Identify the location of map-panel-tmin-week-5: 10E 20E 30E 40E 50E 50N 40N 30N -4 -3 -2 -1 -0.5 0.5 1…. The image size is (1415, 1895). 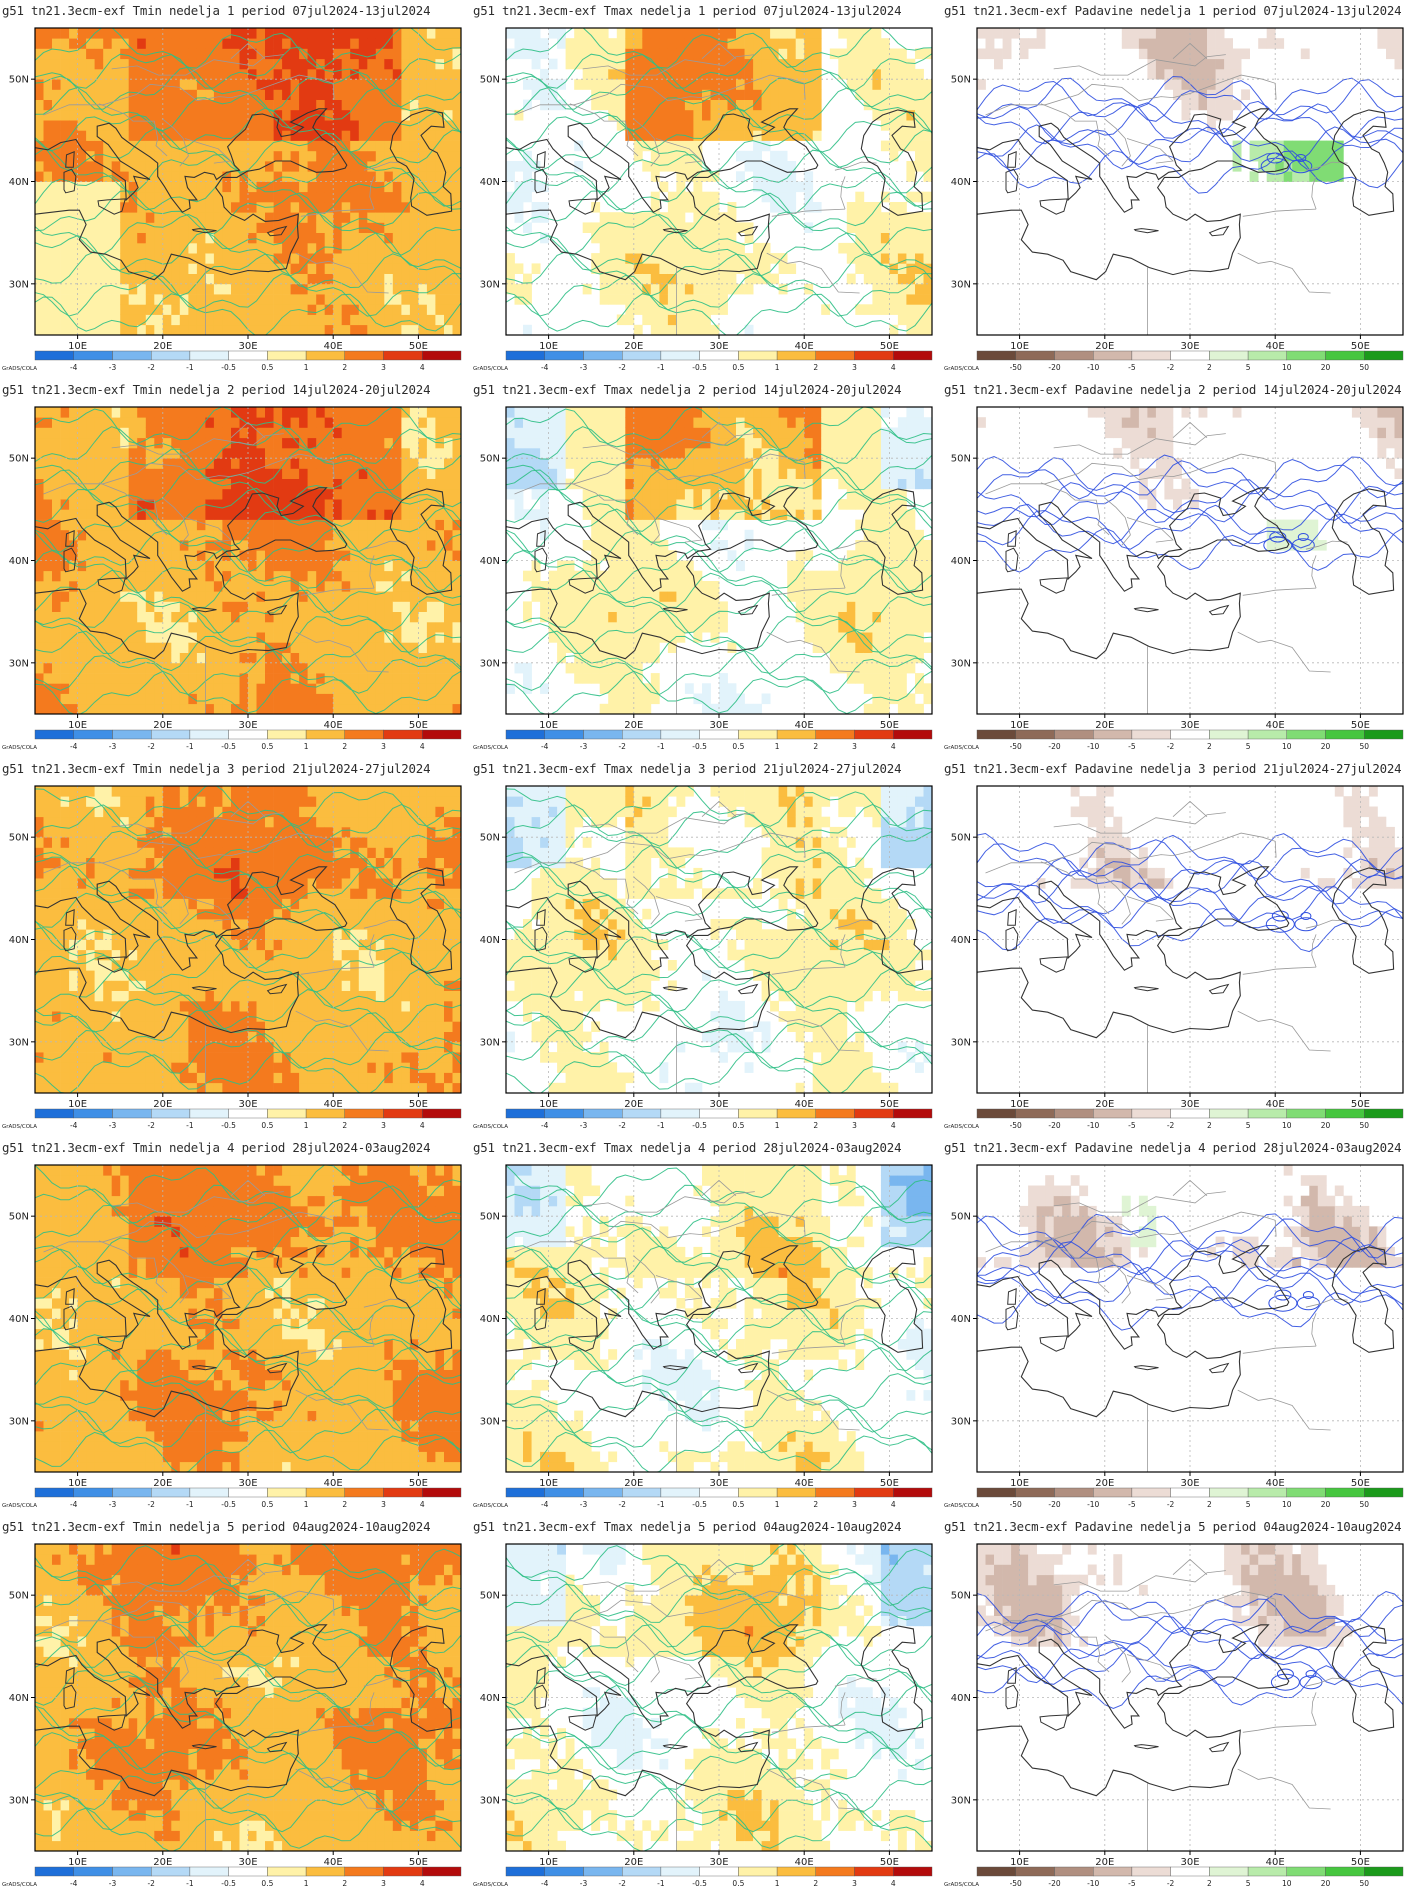
(236, 1705).